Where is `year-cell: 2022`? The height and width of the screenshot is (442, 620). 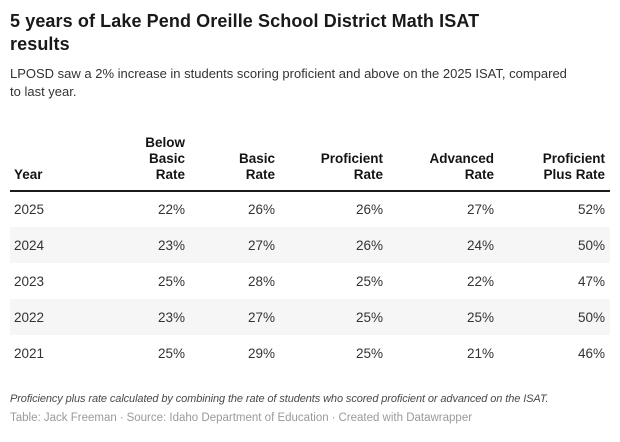 year-cell: 2022 is located at coordinates (29, 317).